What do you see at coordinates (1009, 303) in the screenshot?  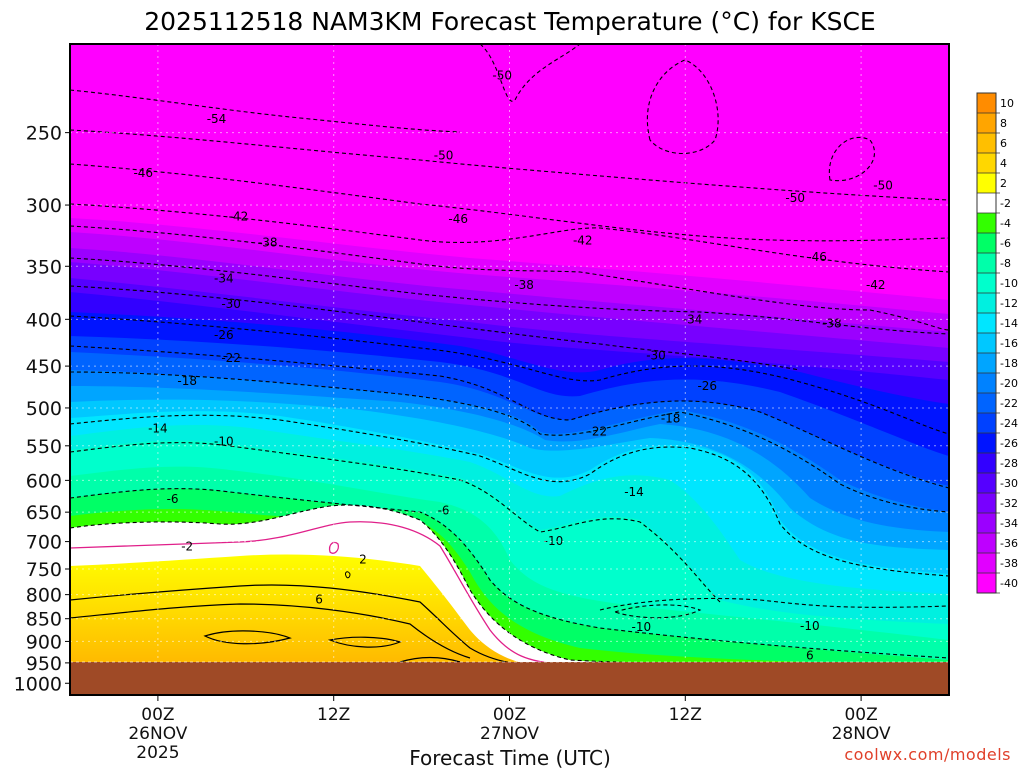 I see `colorbar-label-10: -12` at bounding box center [1009, 303].